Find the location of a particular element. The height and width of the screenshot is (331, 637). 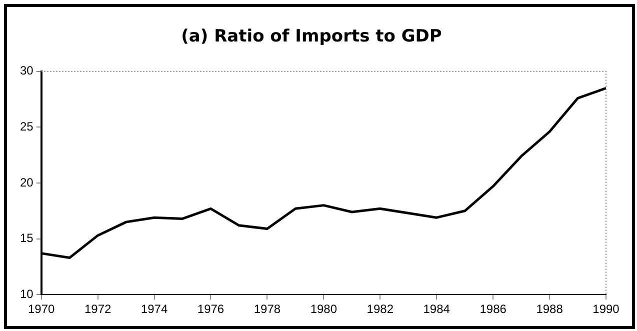

y-tick-label: 10 is located at coordinates (27, 293).